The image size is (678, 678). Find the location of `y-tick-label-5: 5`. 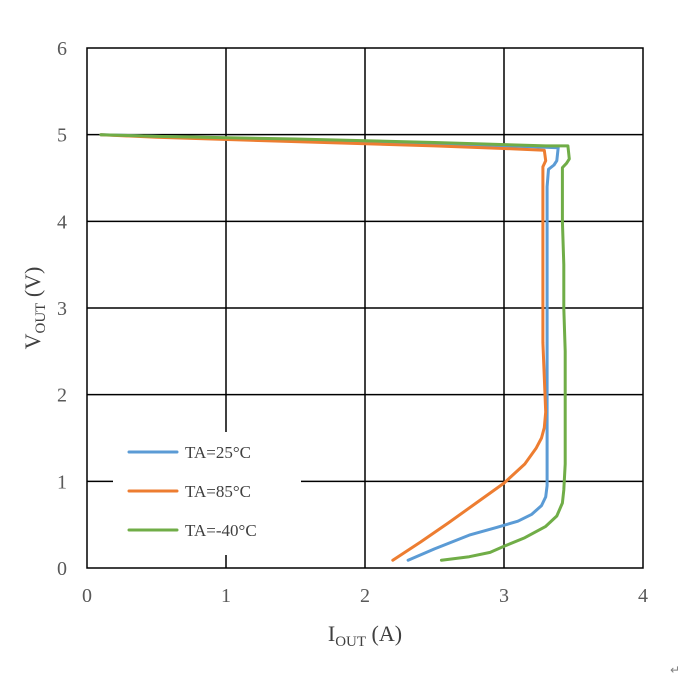

y-tick-label-5: 5 is located at coordinates (62, 136).